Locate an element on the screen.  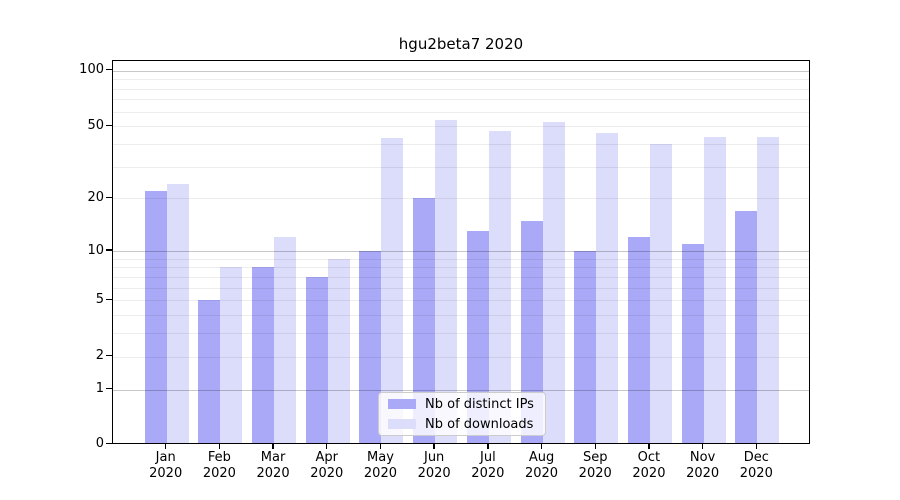
legend-label-distinct-ips: Nb of distinct IPs is located at coordinates (479, 404).